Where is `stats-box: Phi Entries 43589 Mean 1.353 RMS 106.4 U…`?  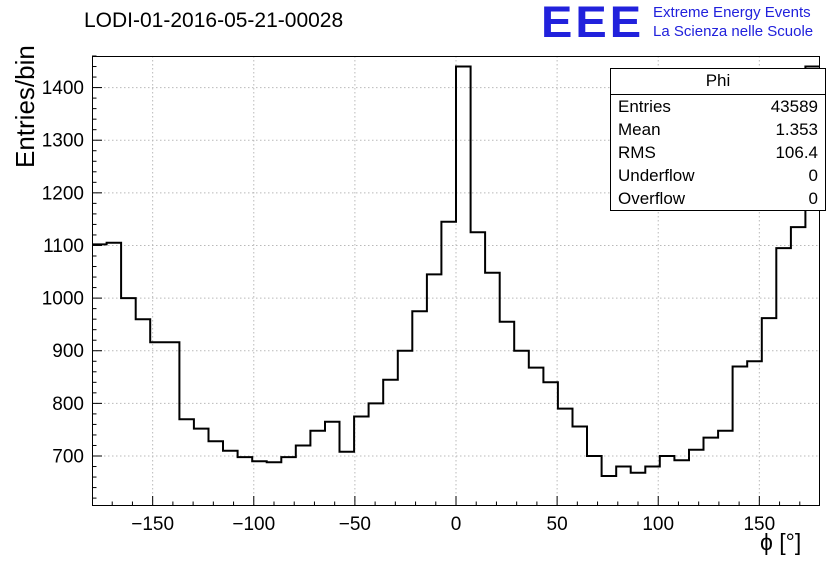 stats-box: Phi Entries 43589 Mean 1.353 RMS 106.4 U… is located at coordinates (718, 139).